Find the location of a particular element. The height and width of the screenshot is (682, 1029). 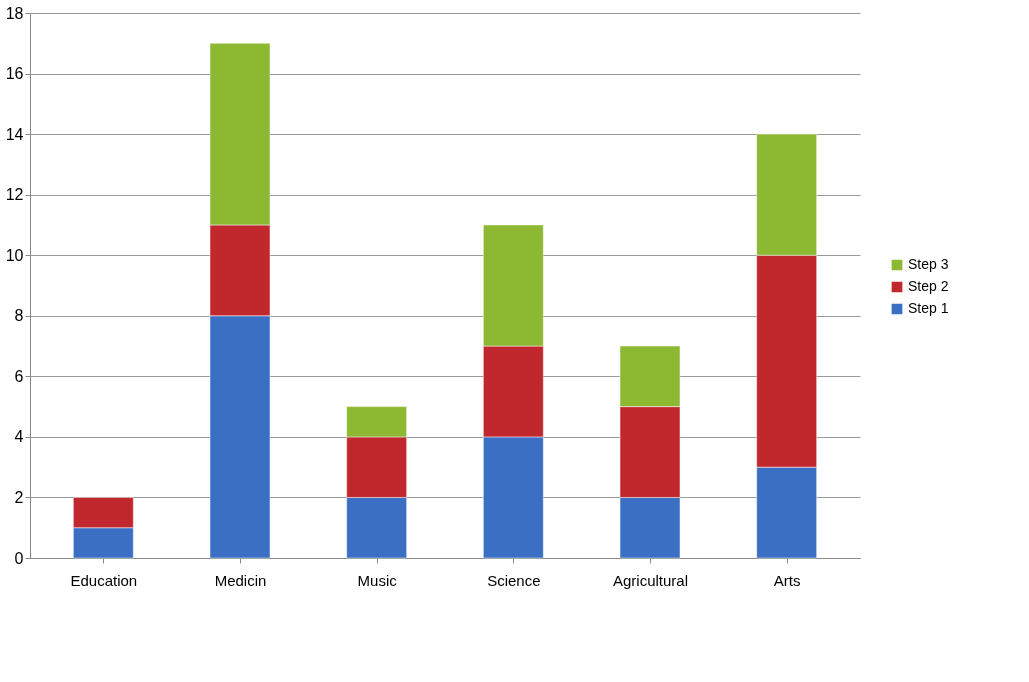

x-tick-label: Education is located at coordinates (104, 580).